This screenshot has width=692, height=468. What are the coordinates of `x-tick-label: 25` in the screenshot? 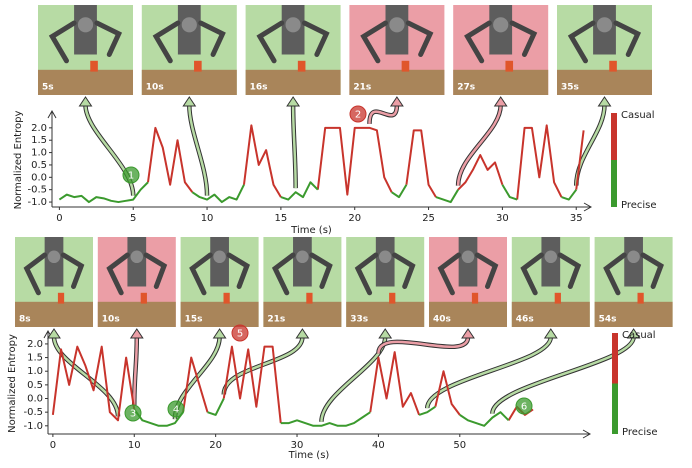 It's located at (428, 218).